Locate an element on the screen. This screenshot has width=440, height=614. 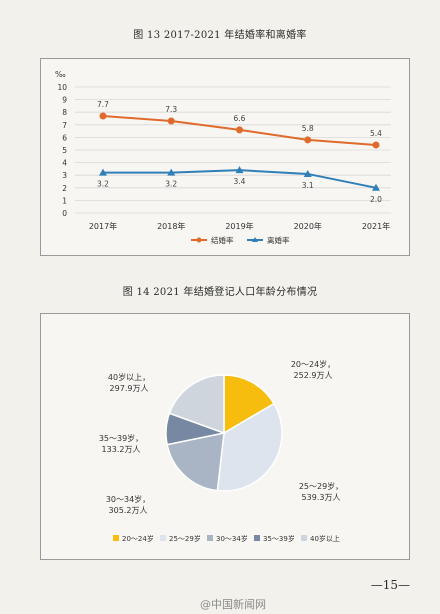
y-tick-label: 0 is located at coordinates (64, 213).